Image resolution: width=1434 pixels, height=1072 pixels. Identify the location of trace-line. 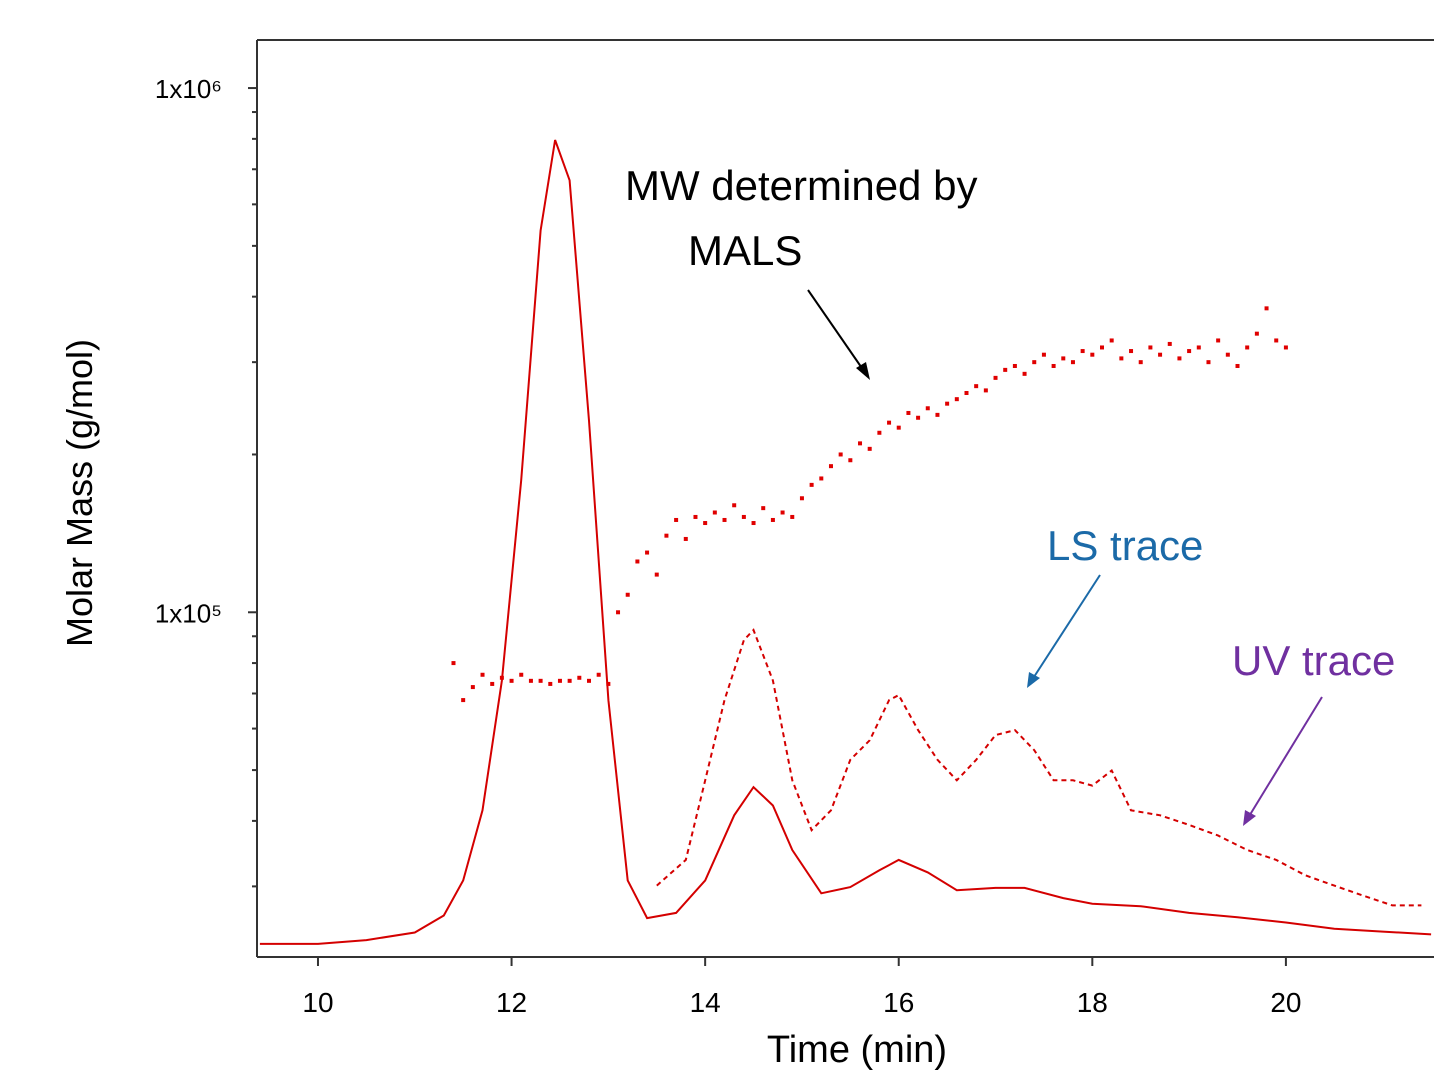
(1039, 767).